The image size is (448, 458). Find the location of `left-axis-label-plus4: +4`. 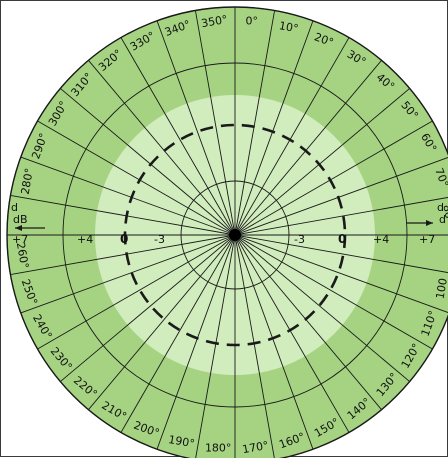

left-axis-label-plus4: +4 is located at coordinates (85, 239).